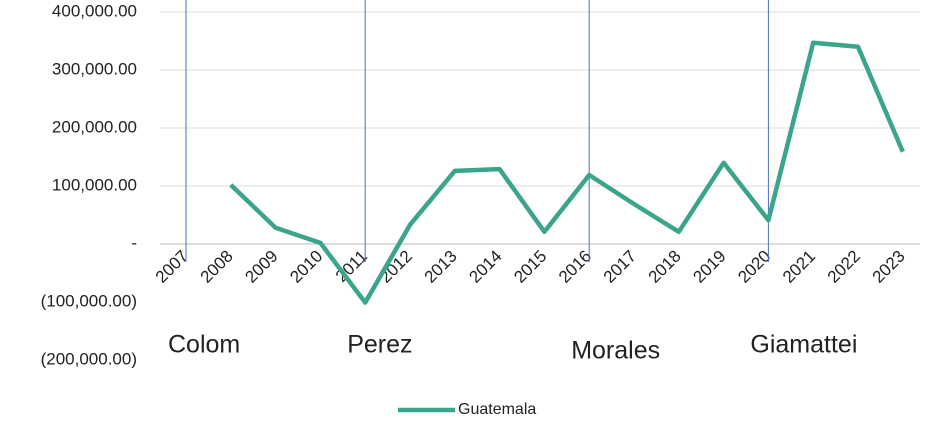 This screenshot has height=432, width=928. What do you see at coordinates (94, 184) in the screenshot?
I see `y-tick-label: 100,000.00` at bounding box center [94, 184].